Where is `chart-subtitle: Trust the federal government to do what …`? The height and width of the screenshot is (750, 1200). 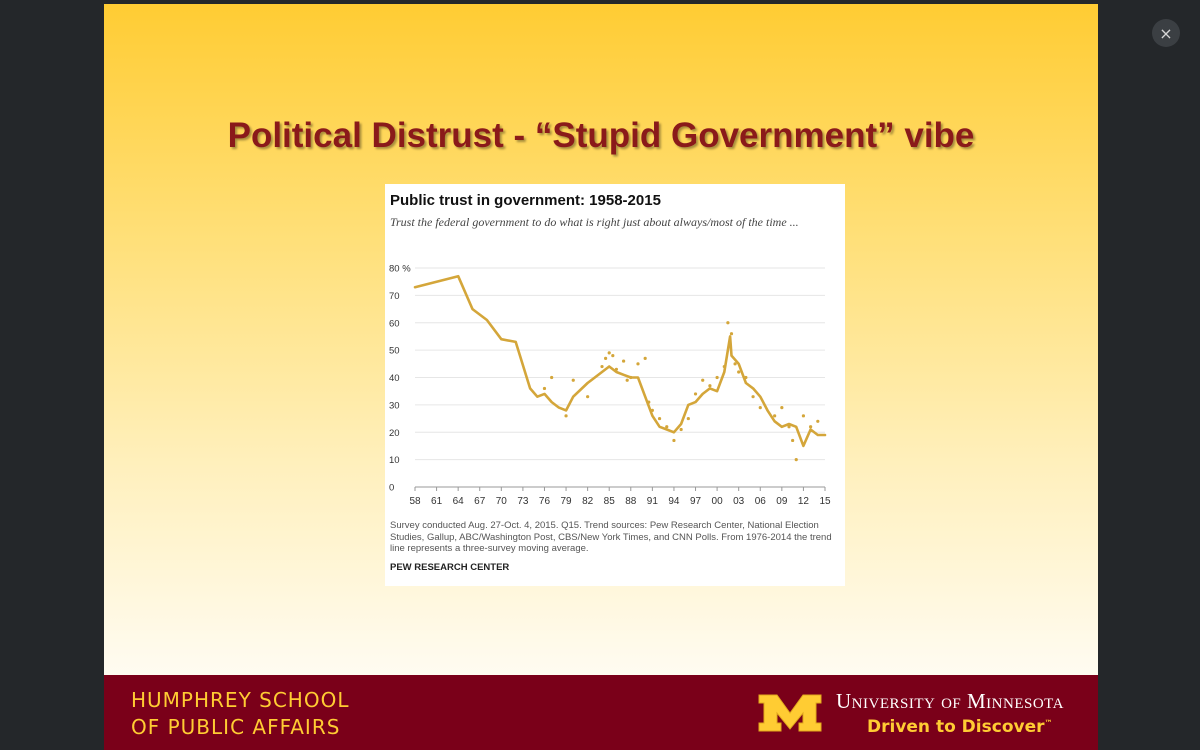 chart-subtitle: Trust the federal government to do what … is located at coordinates (594, 222).